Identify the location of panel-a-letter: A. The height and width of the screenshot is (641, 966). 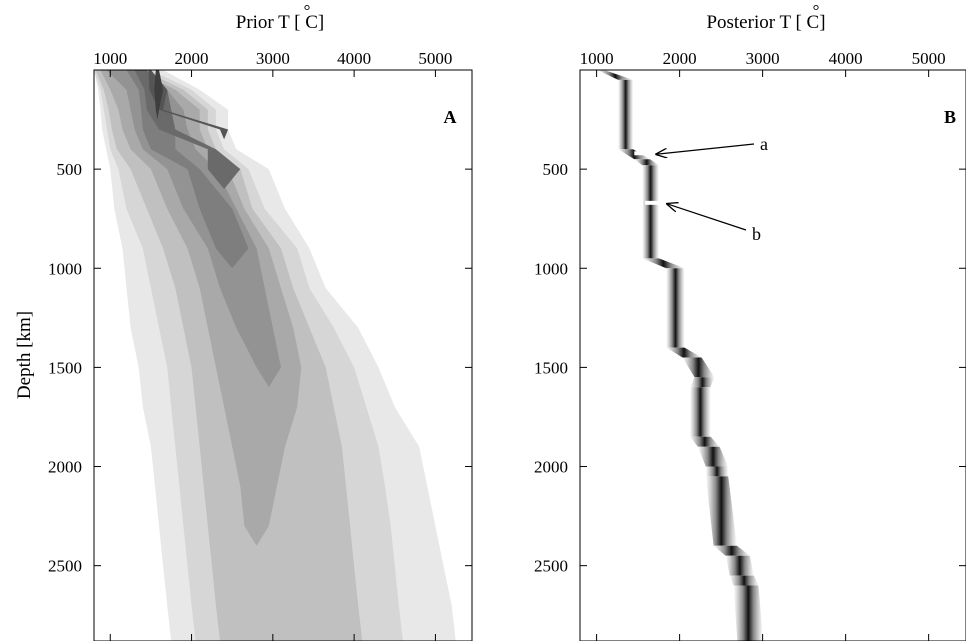
(450, 117).